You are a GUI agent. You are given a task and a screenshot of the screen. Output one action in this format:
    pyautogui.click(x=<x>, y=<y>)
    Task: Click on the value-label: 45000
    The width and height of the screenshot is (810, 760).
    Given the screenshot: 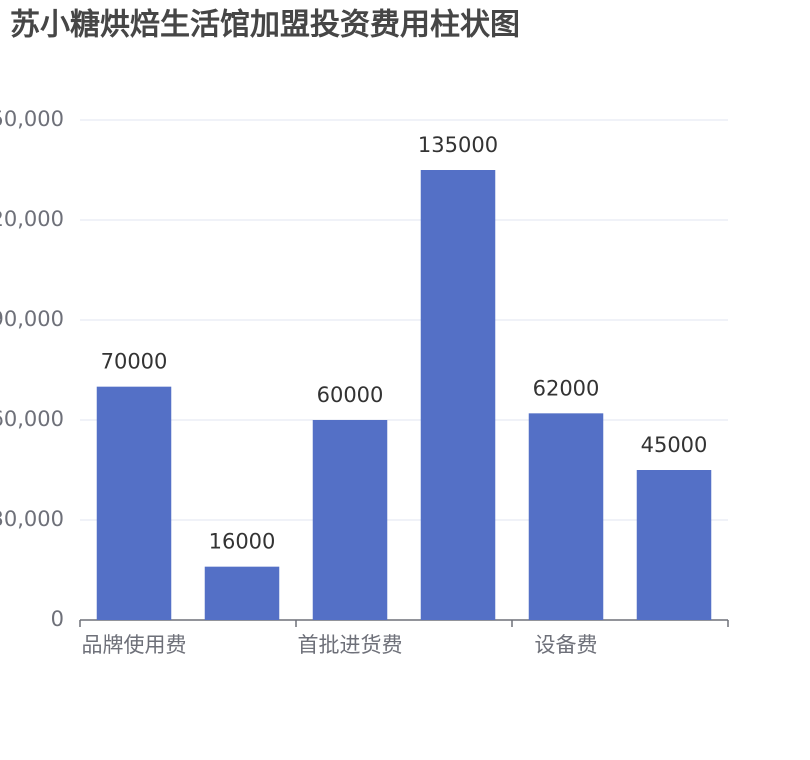 What is the action you would take?
    pyautogui.click(x=674, y=445)
    